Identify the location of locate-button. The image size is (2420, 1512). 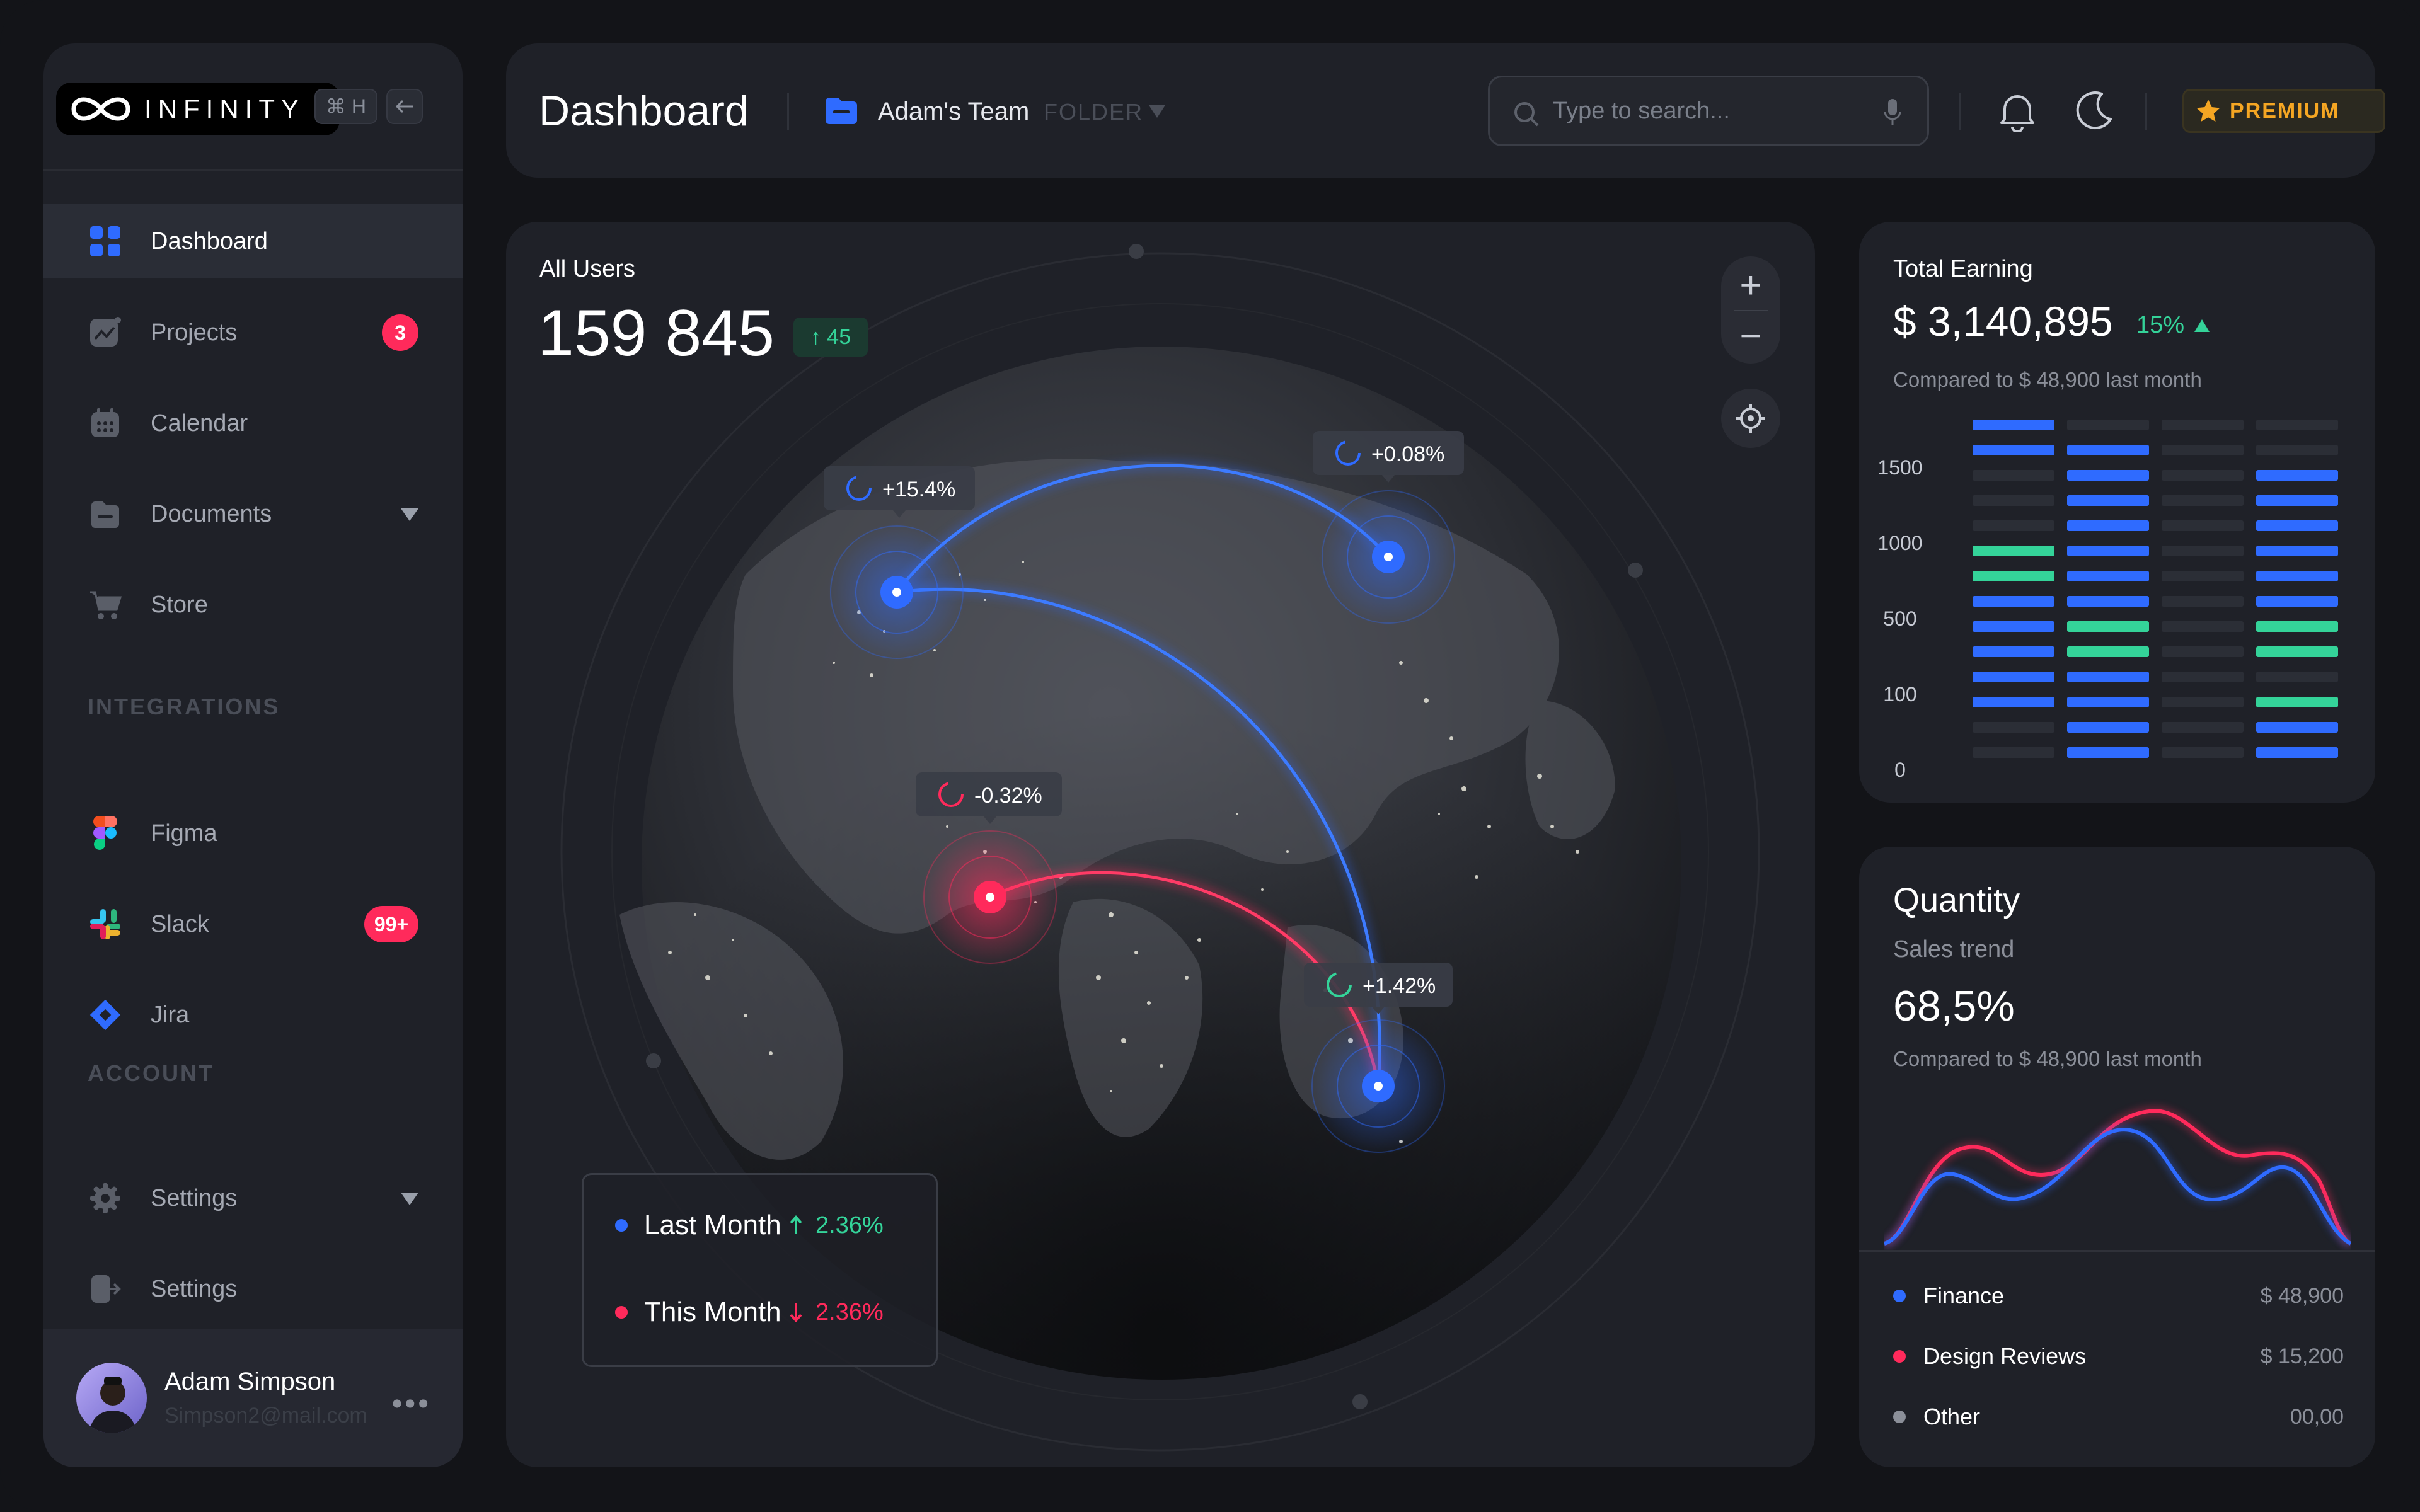
(1751, 418).